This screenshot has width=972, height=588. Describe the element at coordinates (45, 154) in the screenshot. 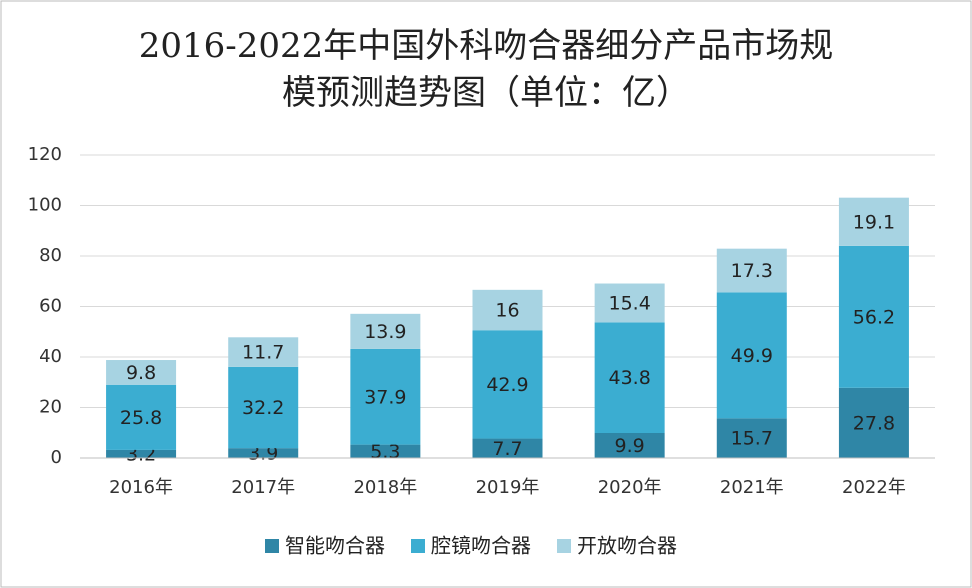

I see `y-tick-label: 120` at that location.